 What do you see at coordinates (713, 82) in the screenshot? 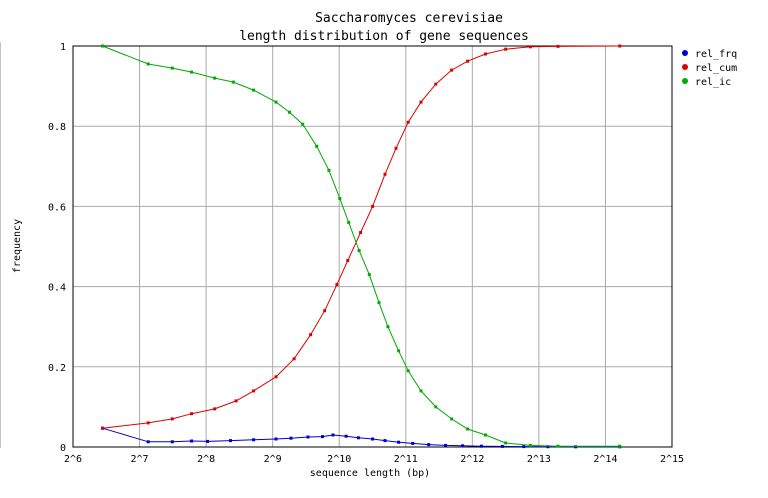
I see `legend-label: rel_ic` at bounding box center [713, 82].